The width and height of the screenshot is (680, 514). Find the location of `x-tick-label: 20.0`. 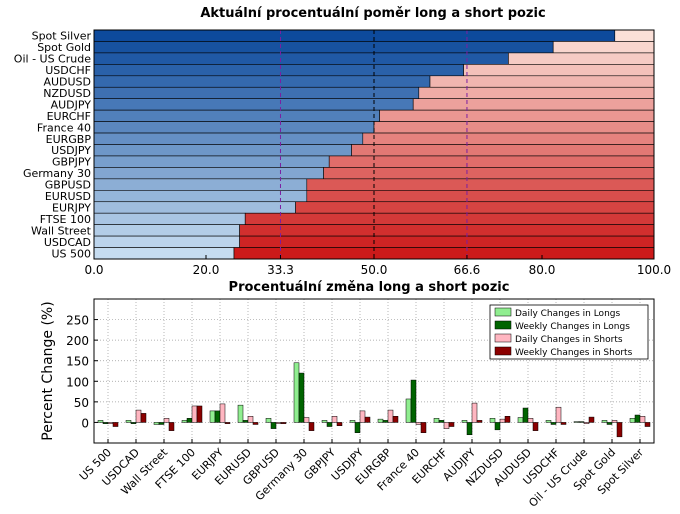

x-tick-label: 20.0 is located at coordinates (206, 270).